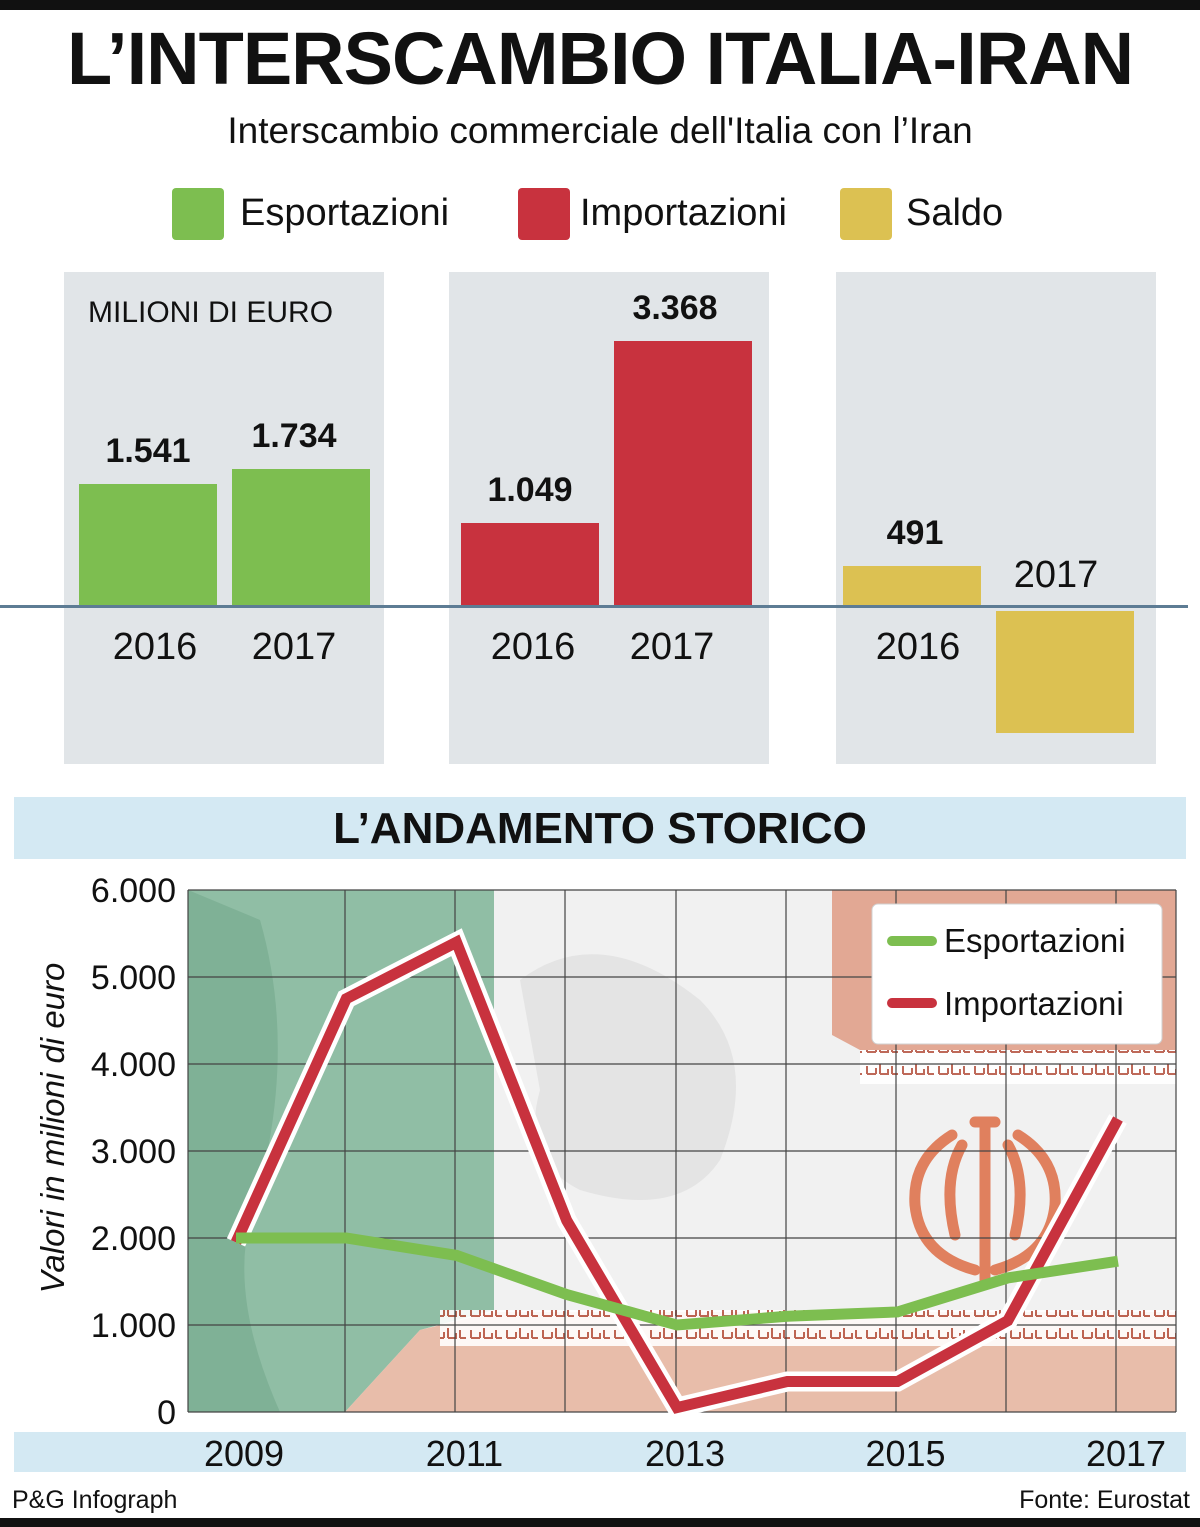 This screenshot has width=1200, height=1527. Describe the element at coordinates (600, 1522) in the screenshot. I see `bottom-rule` at that location.